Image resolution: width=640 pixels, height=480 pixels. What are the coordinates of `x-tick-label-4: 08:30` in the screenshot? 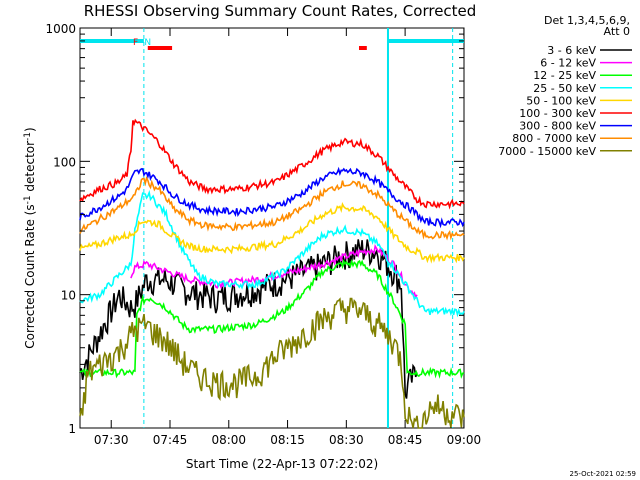 It's located at (346, 440).